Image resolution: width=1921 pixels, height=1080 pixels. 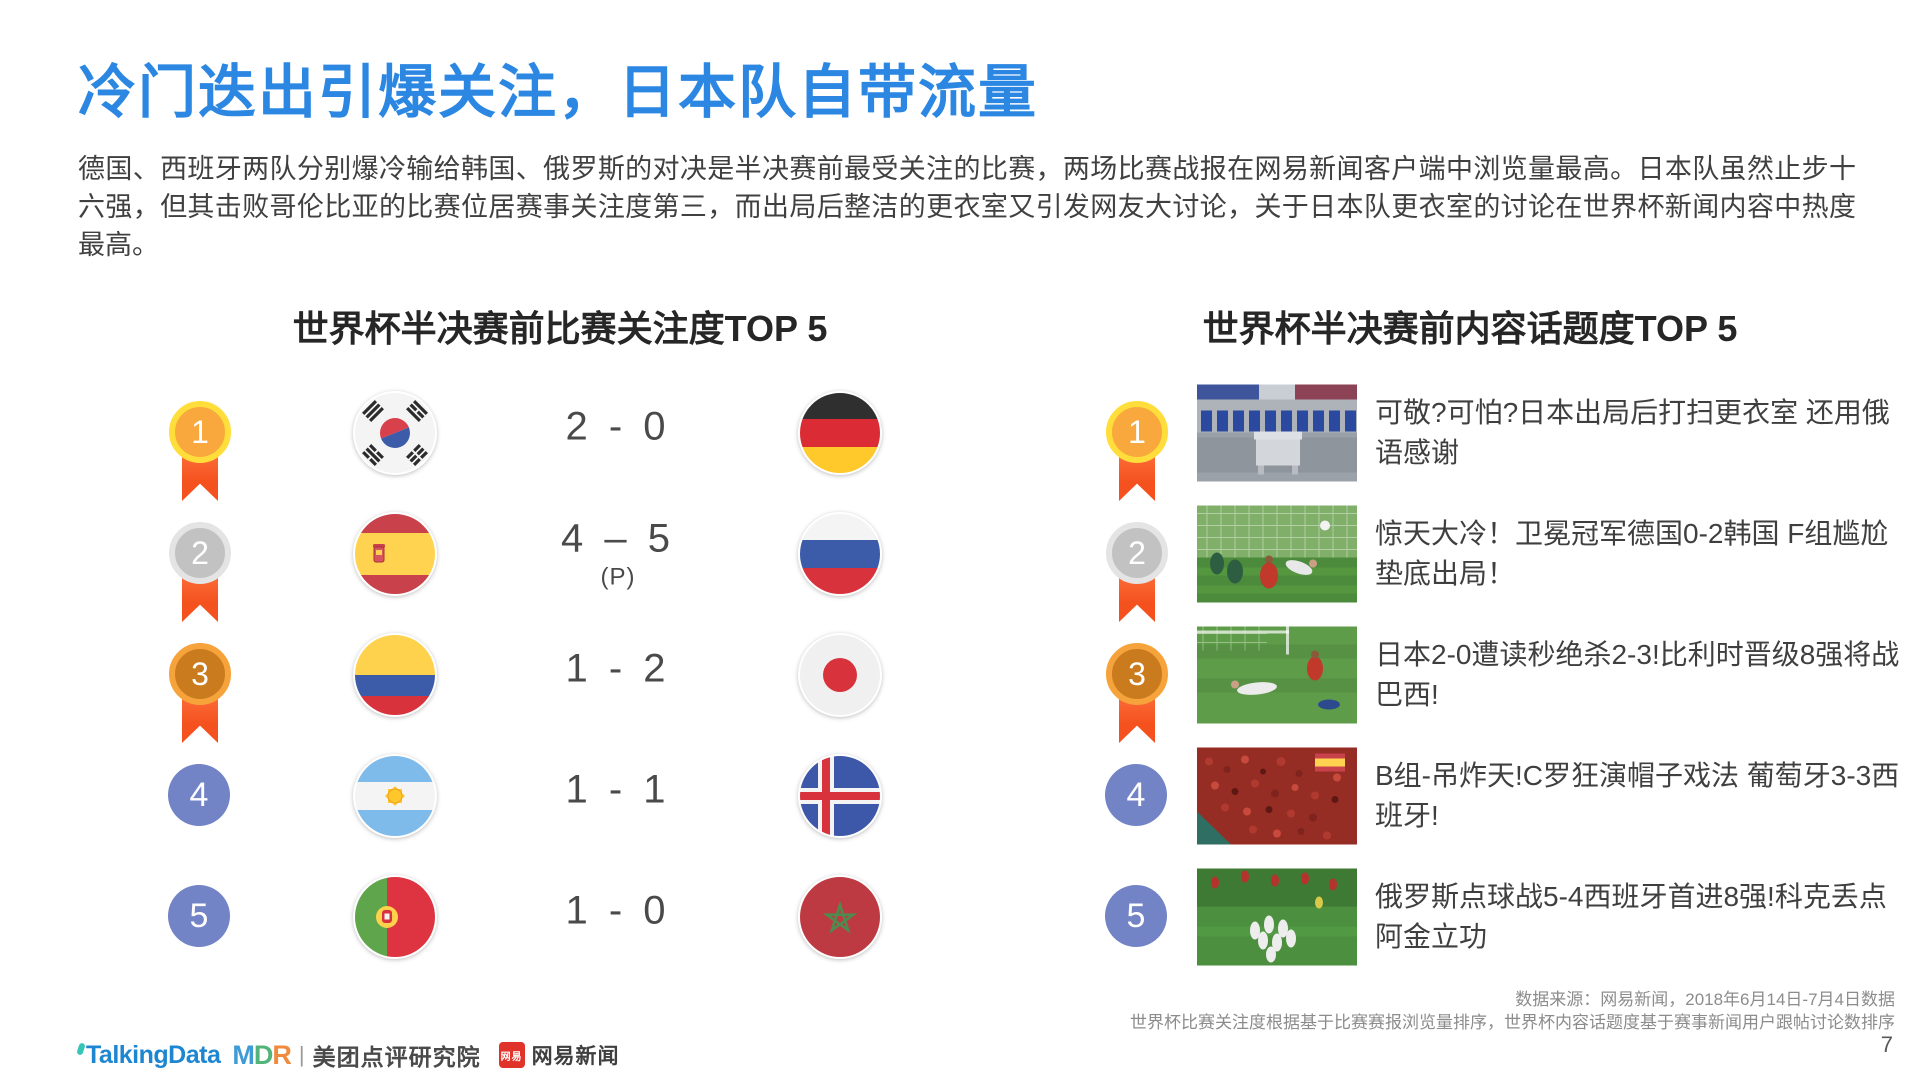 What do you see at coordinates (618, 789) in the screenshot?
I see `match-score: 1 - 1` at bounding box center [618, 789].